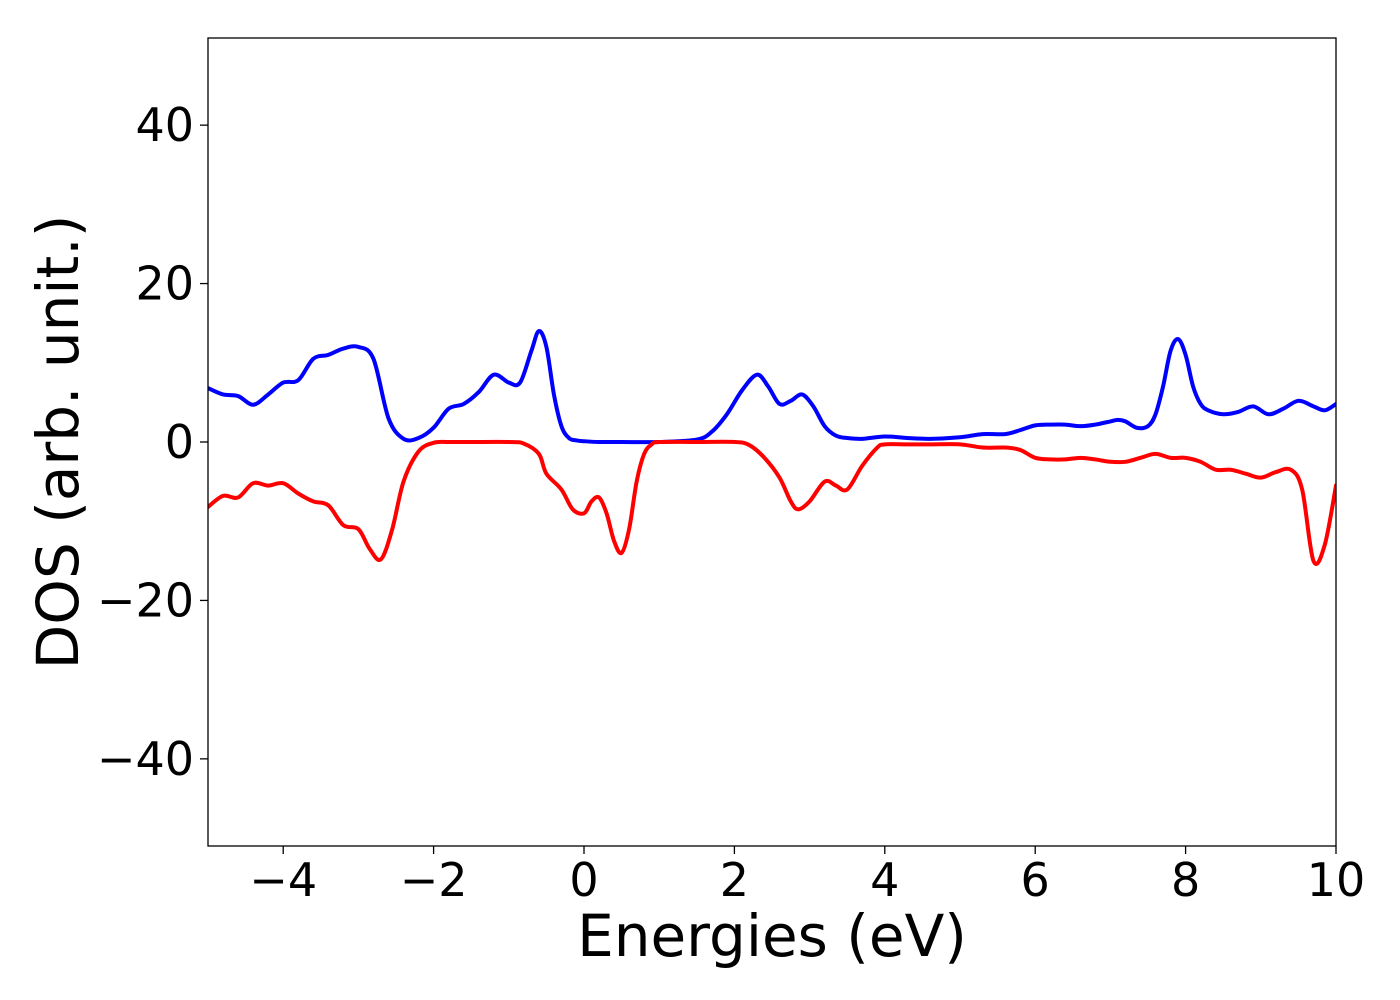  I want to click on x-tick-label: 0, so click(583, 880).